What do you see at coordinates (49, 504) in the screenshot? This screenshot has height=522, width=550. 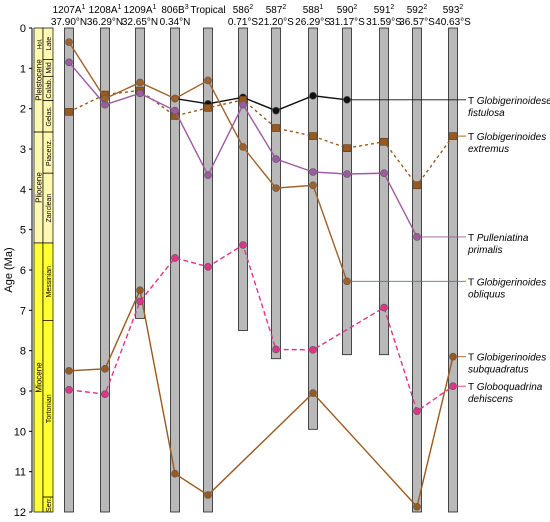 I see `stage-label: Serr.` at bounding box center [49, 504].